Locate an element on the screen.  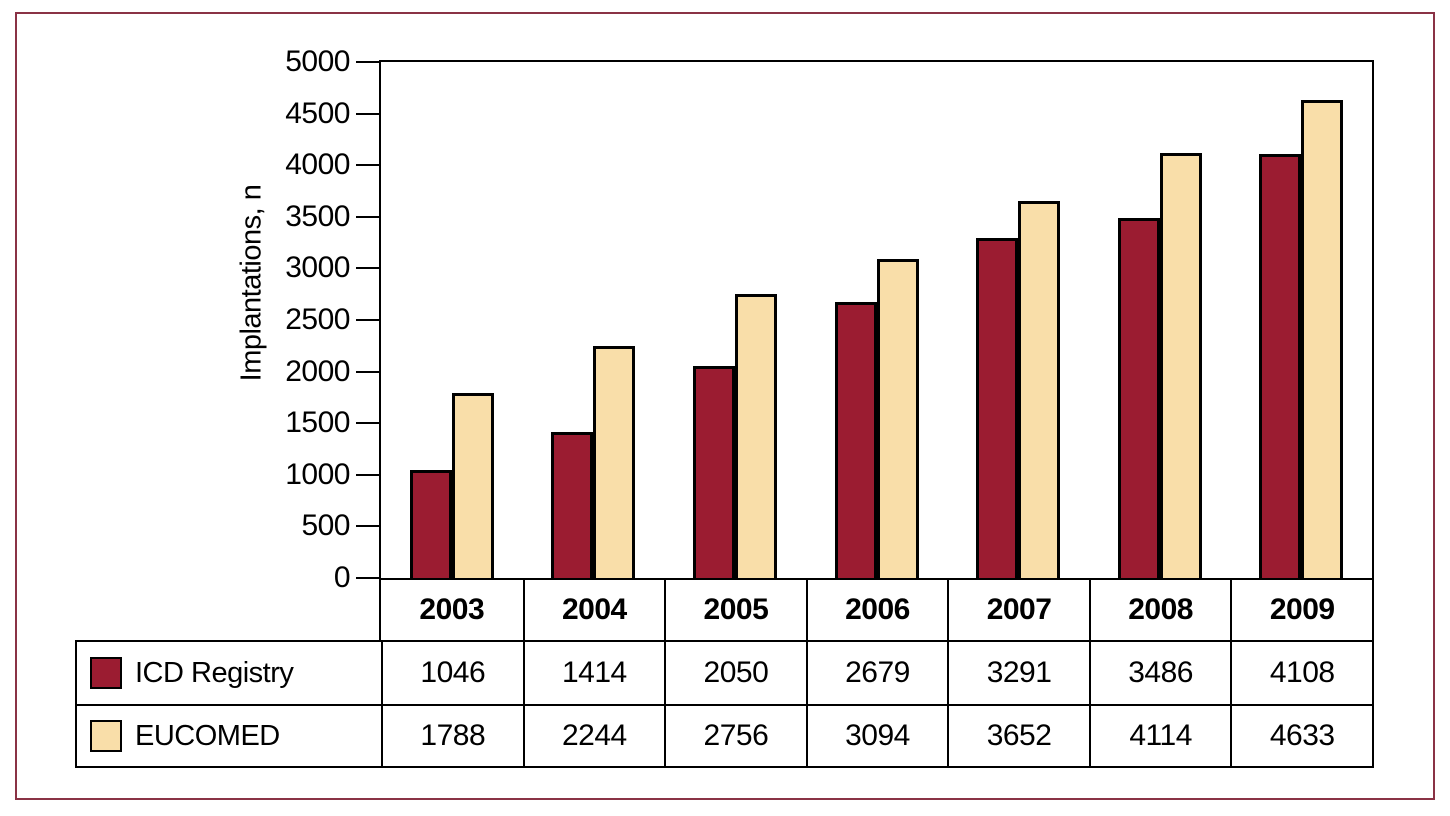
legend-label-icd-registry: ICD Registry is located at coordinates (214, 672).